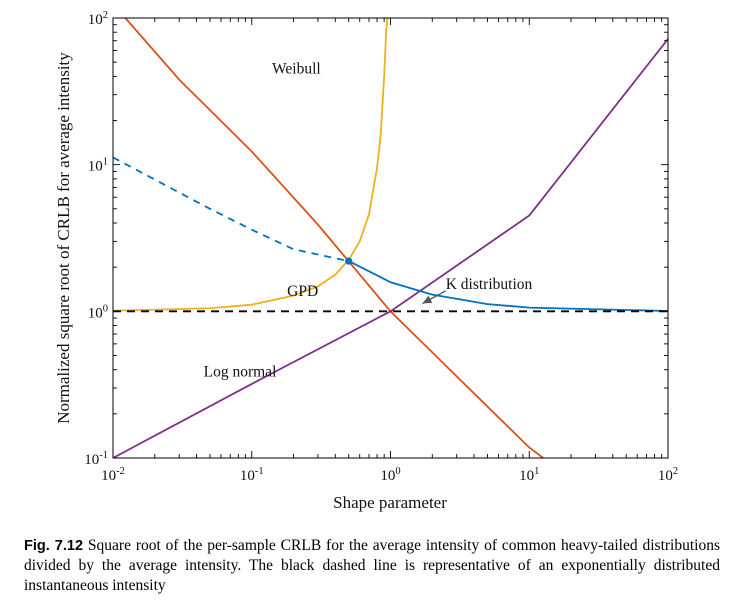 Image resolution: width=748 pixels, height=607 pixels. What do you see at coordinates (390, 475) in the screenshot?
I see `x-tick-label: 10⁰` at bounding box center [390, 475].